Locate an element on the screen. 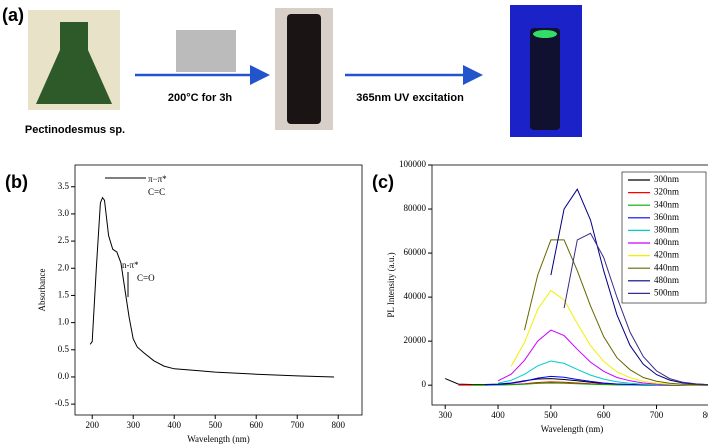 The width and height of the screenshot is (708, 446). legend-box is located at coordinates (664, 237).